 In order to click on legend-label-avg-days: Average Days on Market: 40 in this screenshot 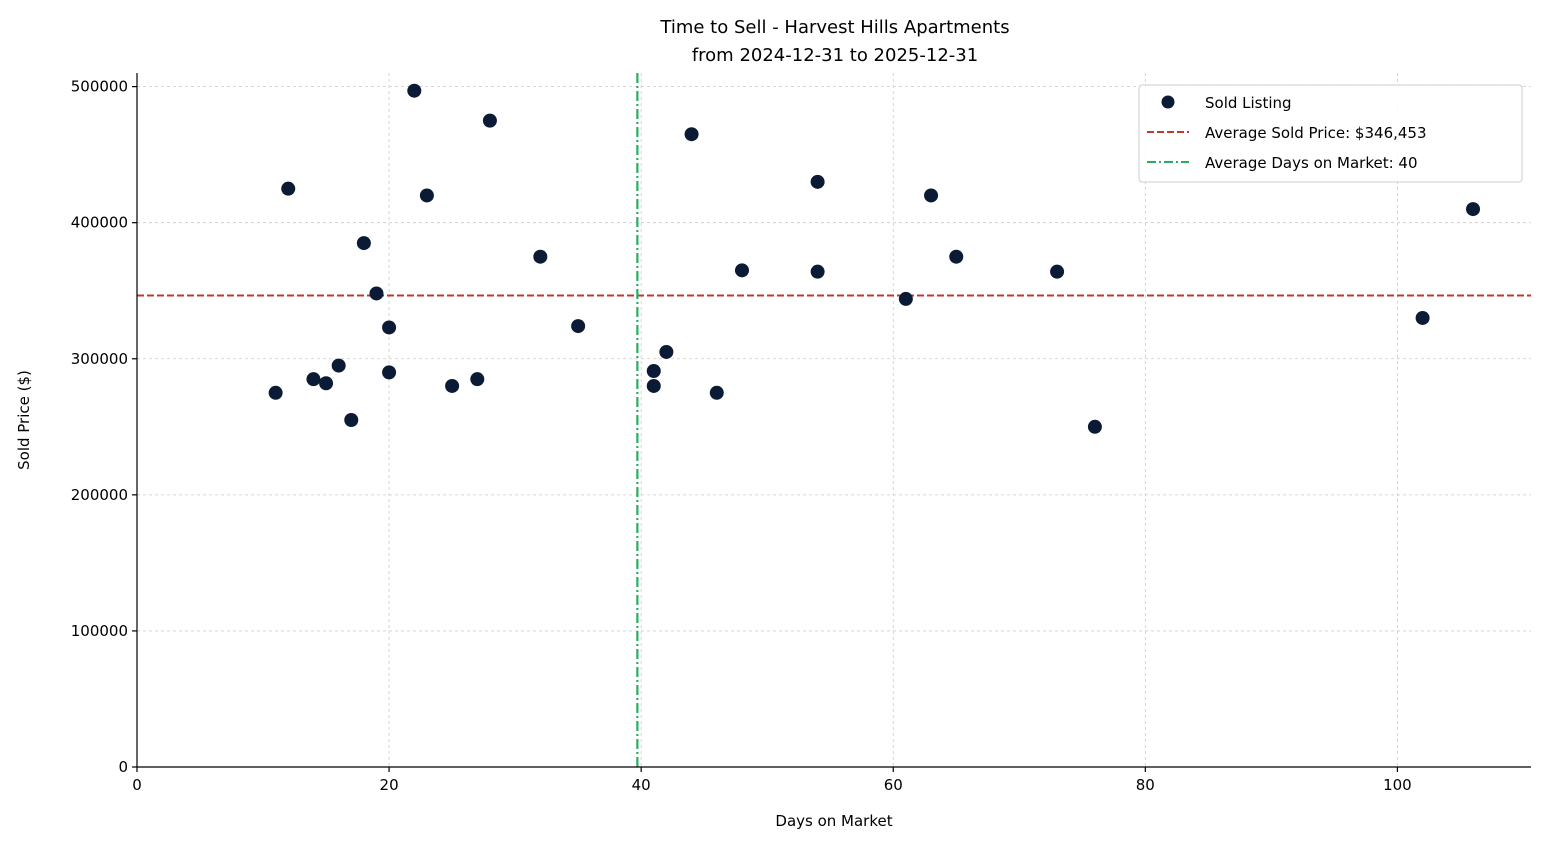, I will do `click(1311, 163)`.